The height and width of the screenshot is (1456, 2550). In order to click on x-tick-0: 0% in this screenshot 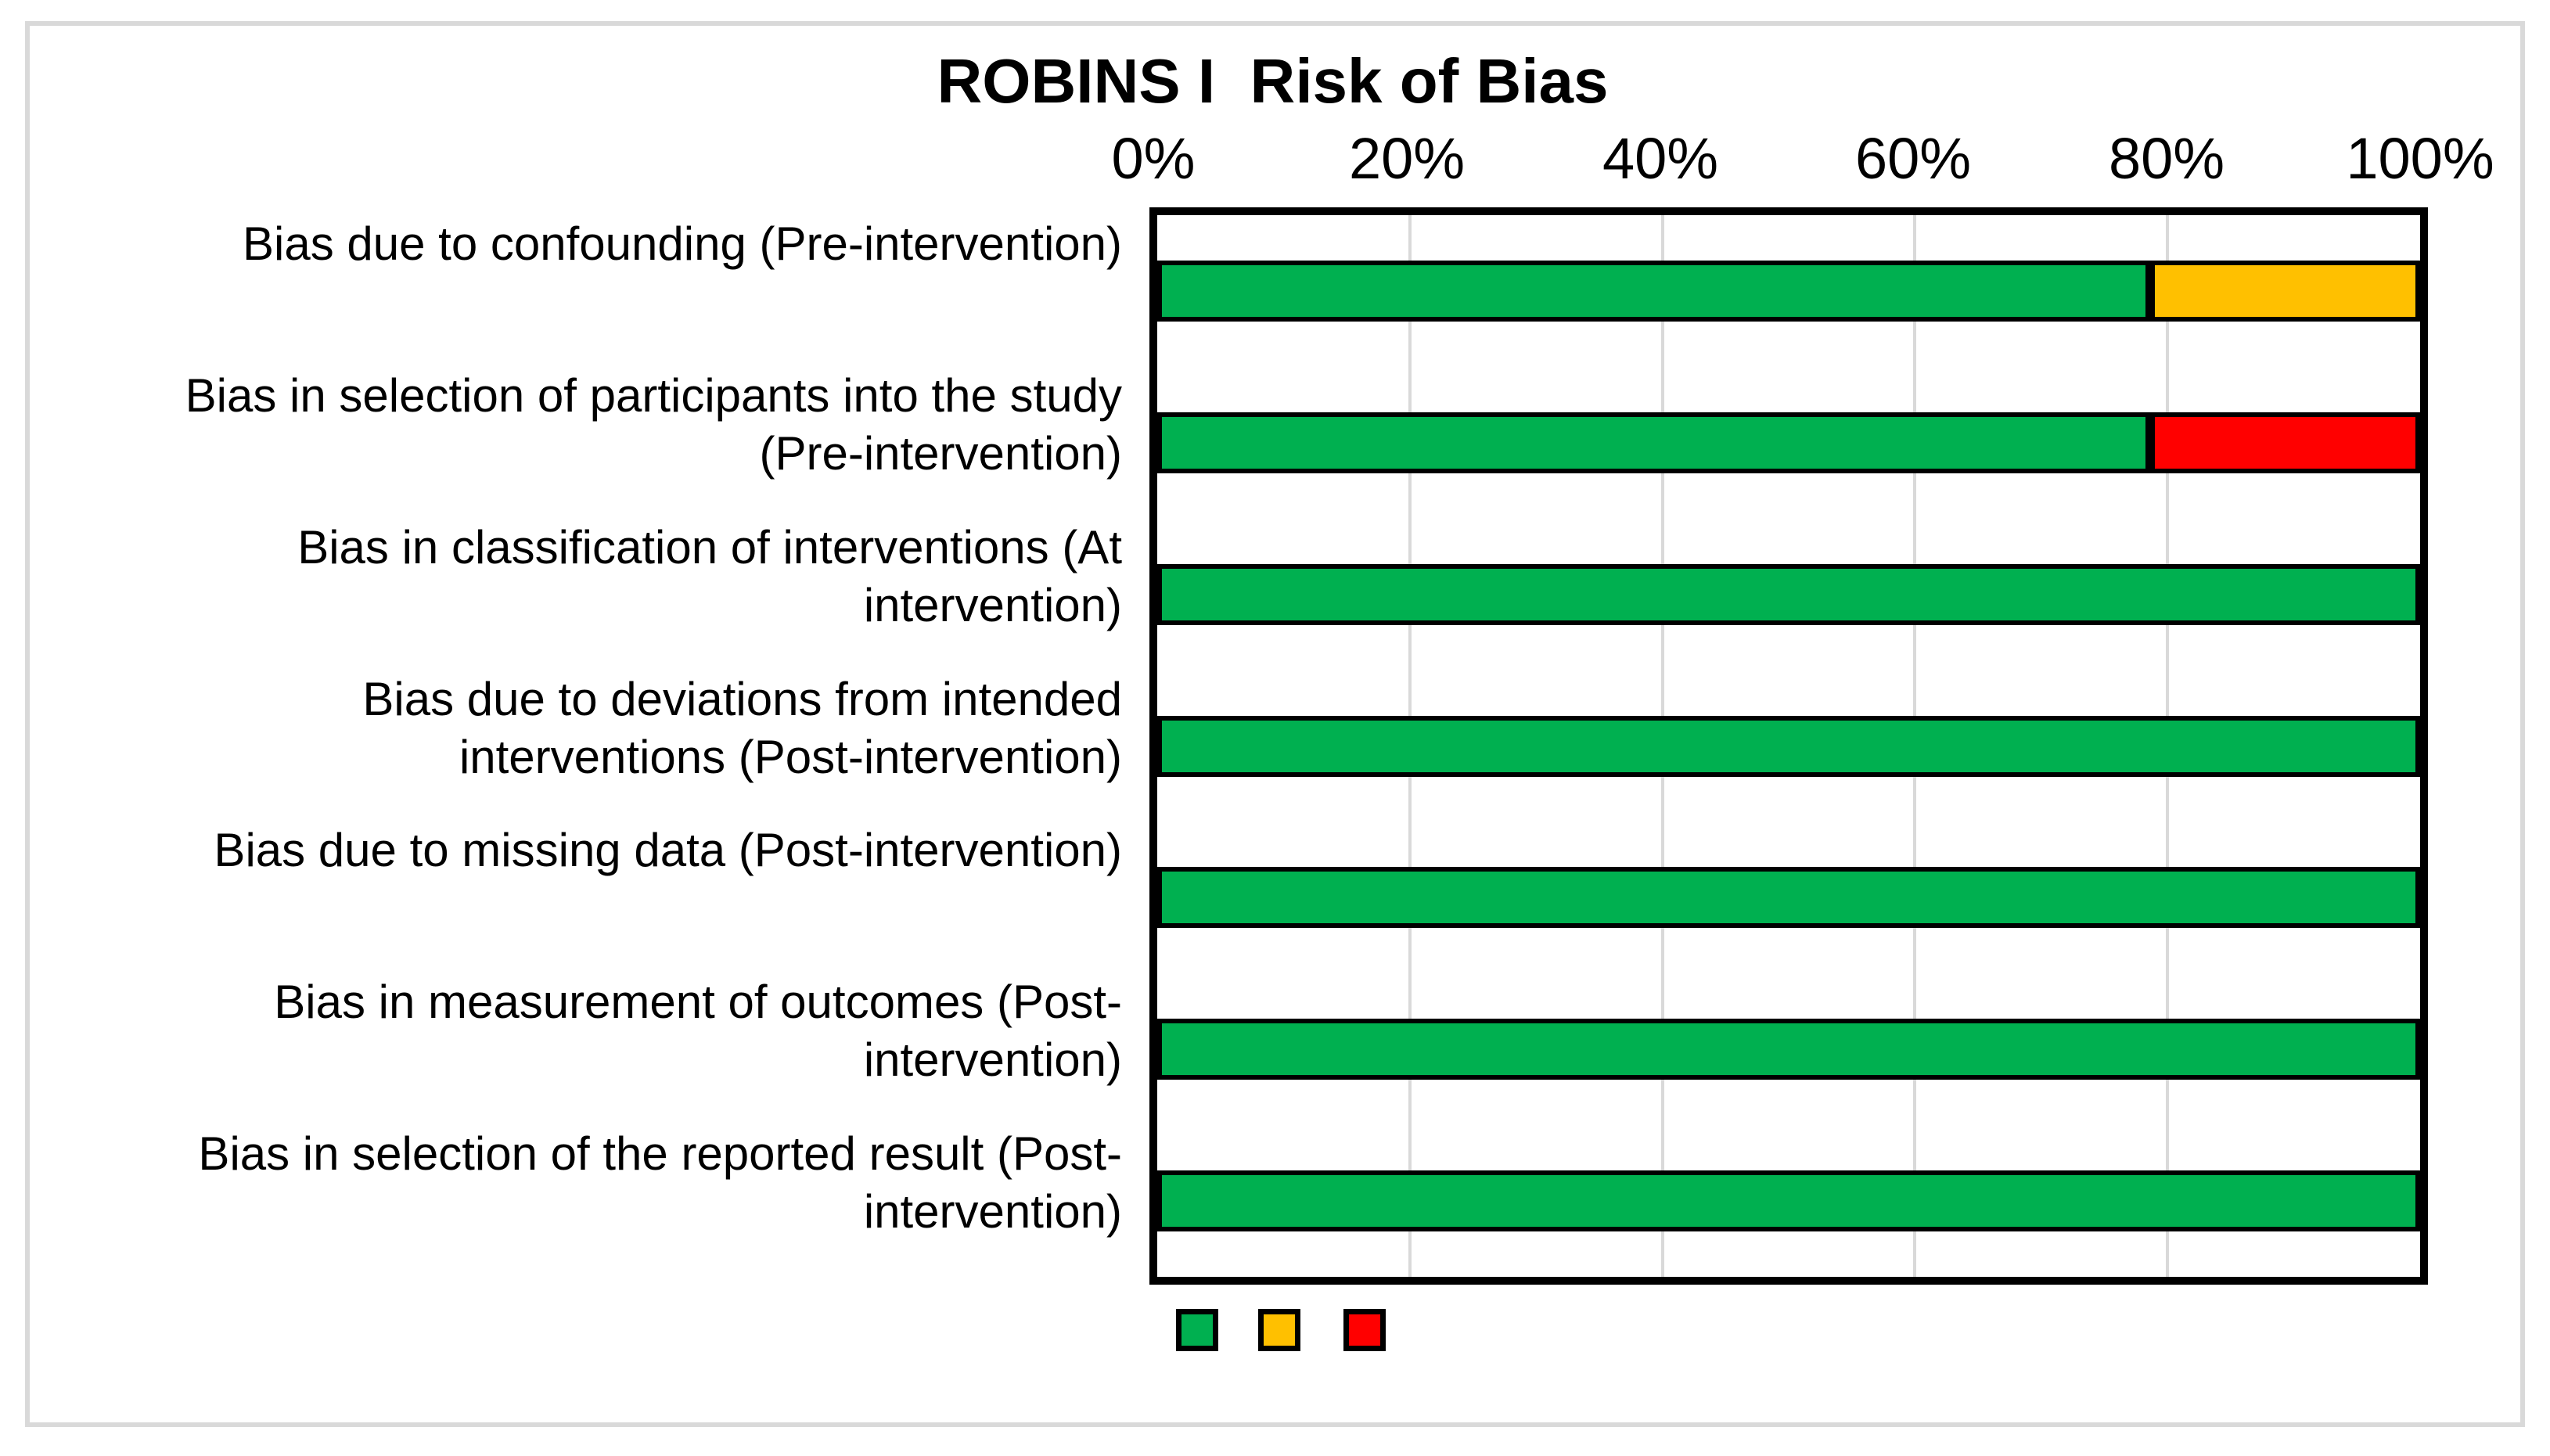, I will do `click(1153, 158)`.